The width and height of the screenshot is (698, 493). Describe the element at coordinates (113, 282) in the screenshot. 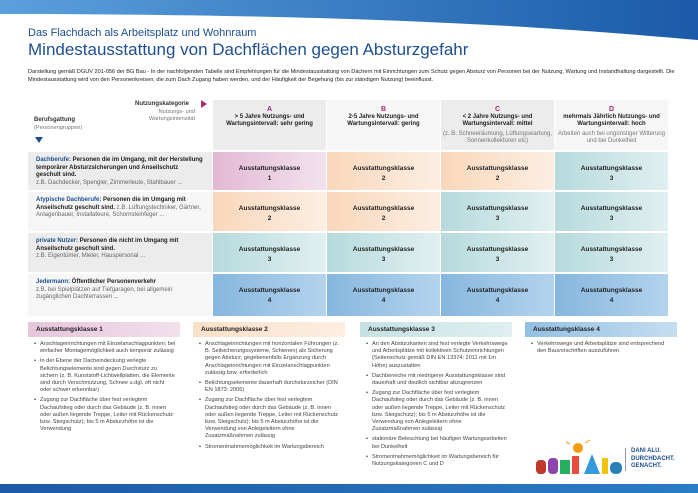

I see `row-description: Öffentlicher Personenverkehr` at that location.